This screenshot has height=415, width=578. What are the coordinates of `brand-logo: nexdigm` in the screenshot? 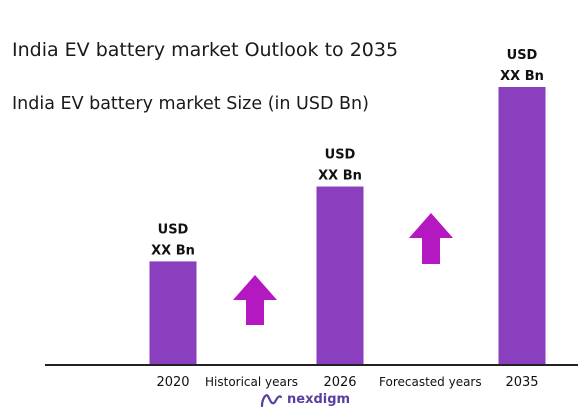 It's located at (305, 400).